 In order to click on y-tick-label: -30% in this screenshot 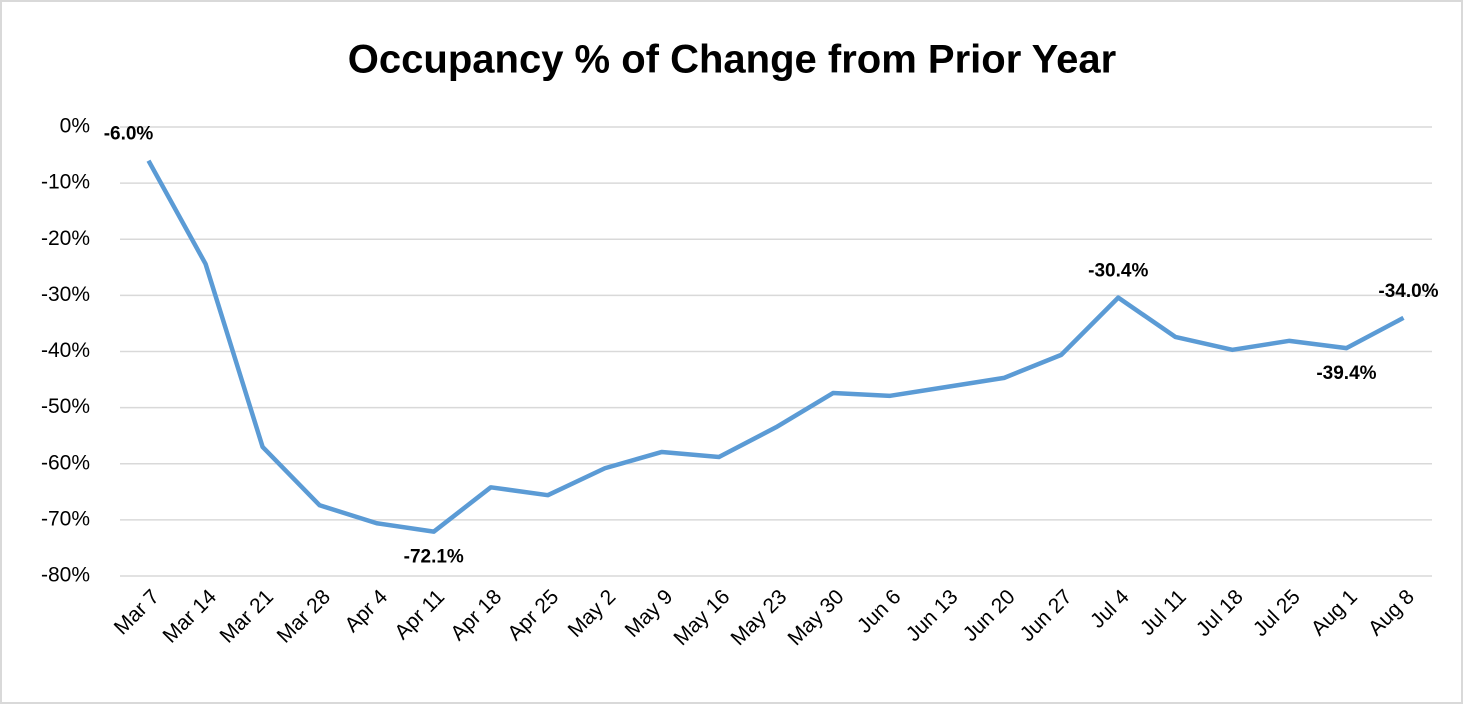, I will do `click(65, 294)`.